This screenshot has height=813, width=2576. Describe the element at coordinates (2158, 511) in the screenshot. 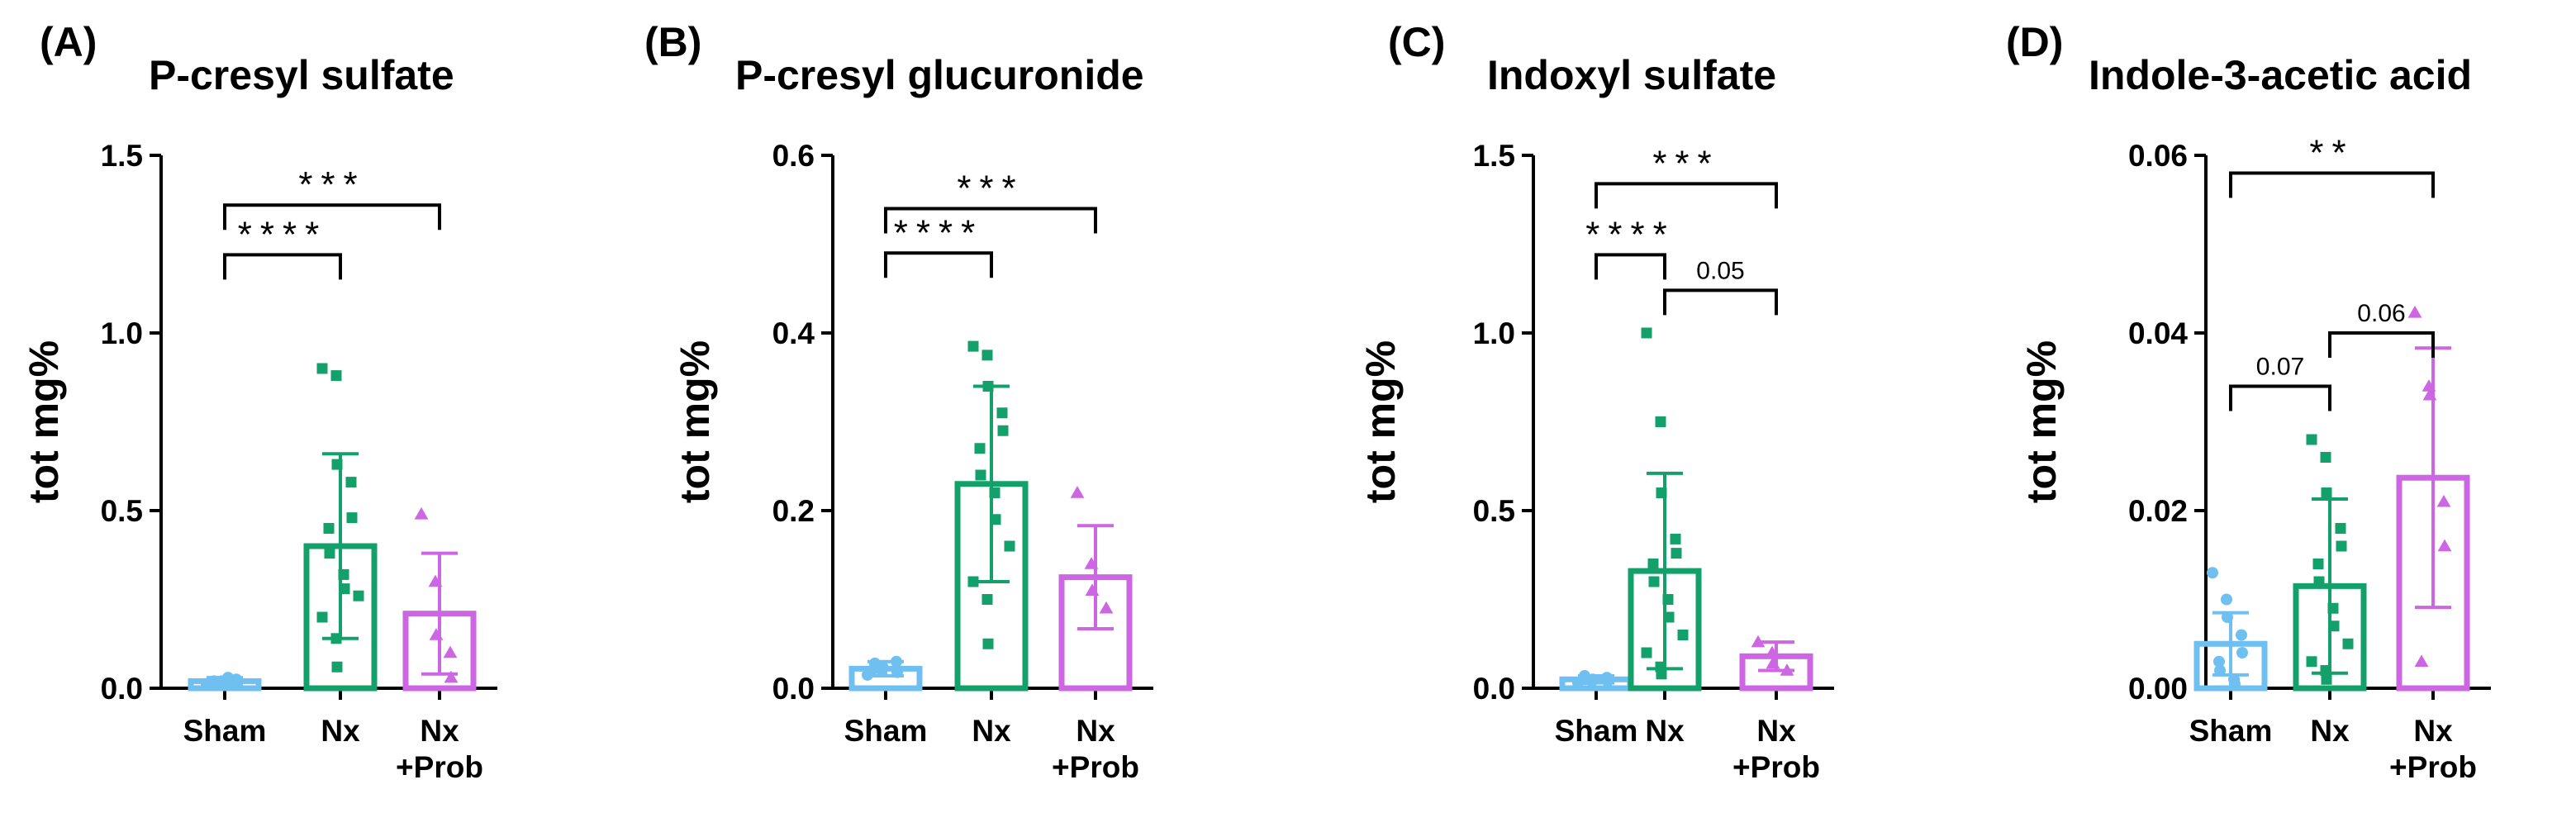

I see `y-tick-label: 0.02` at that location.